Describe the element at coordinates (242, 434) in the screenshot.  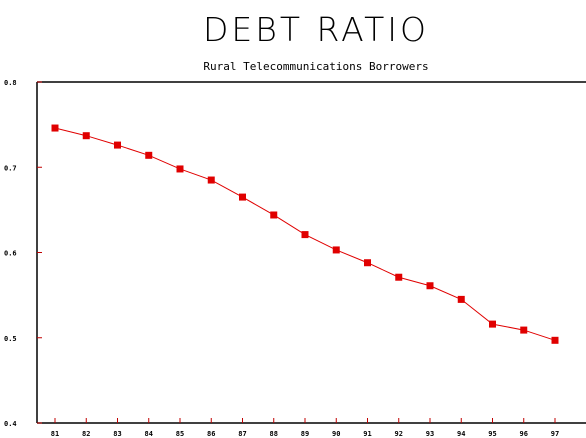
I see `x-tick-label: 87` at that location.